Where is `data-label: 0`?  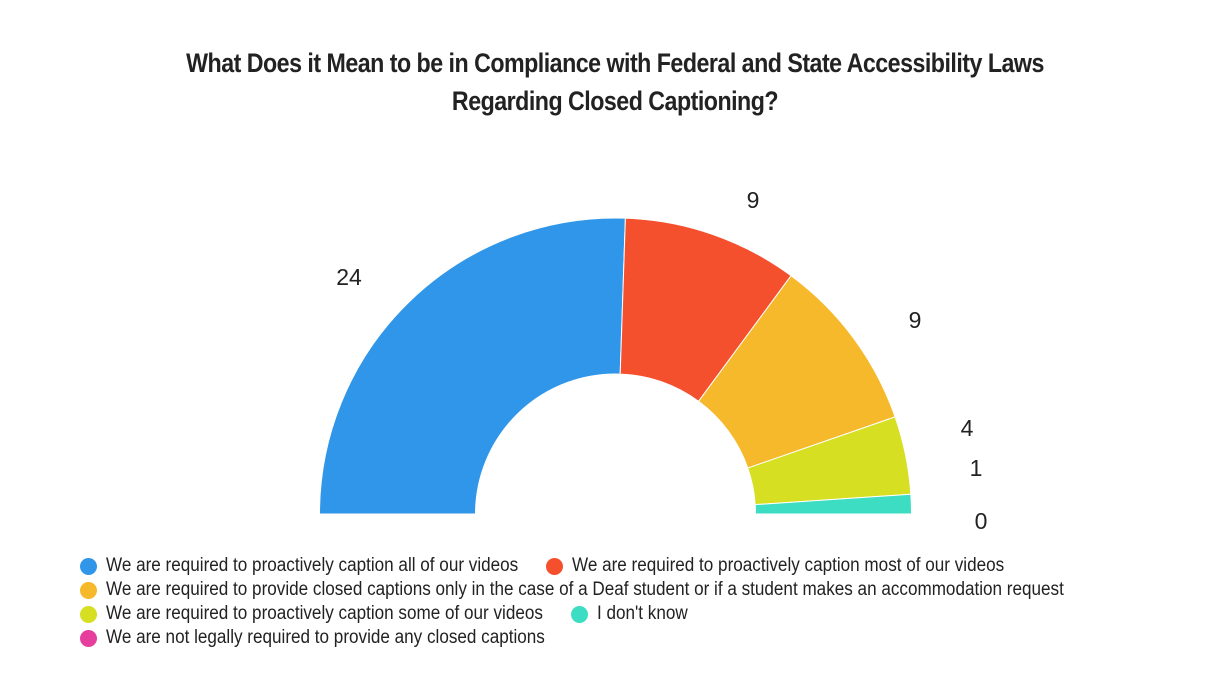
data-label: 0 is located at coordinates (981, 521).